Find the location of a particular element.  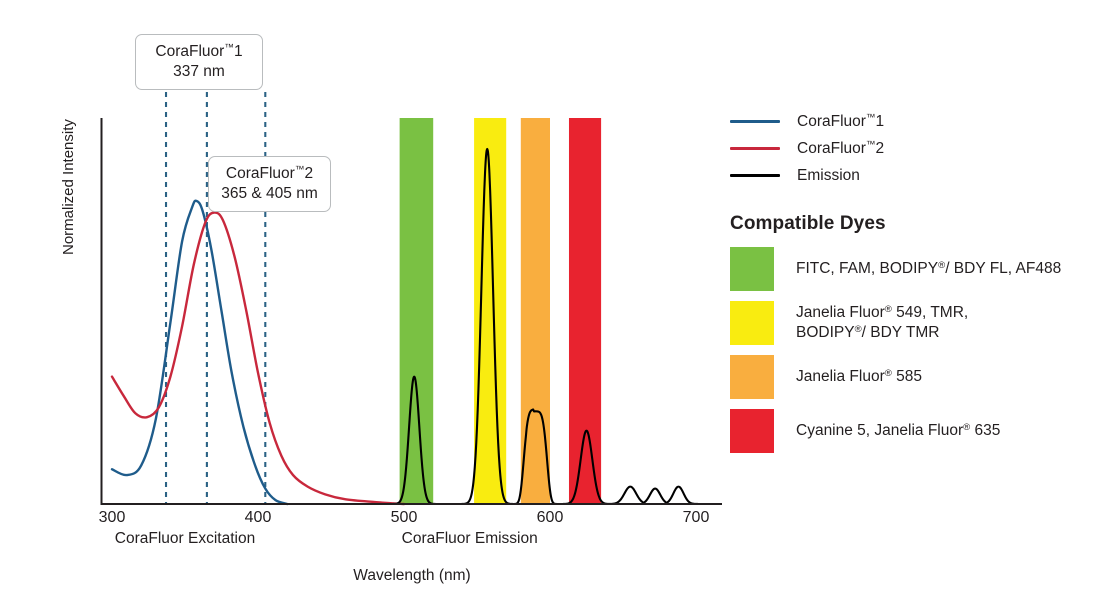

x-axis-tick-600: 600 is located at coordinates (550, 517).